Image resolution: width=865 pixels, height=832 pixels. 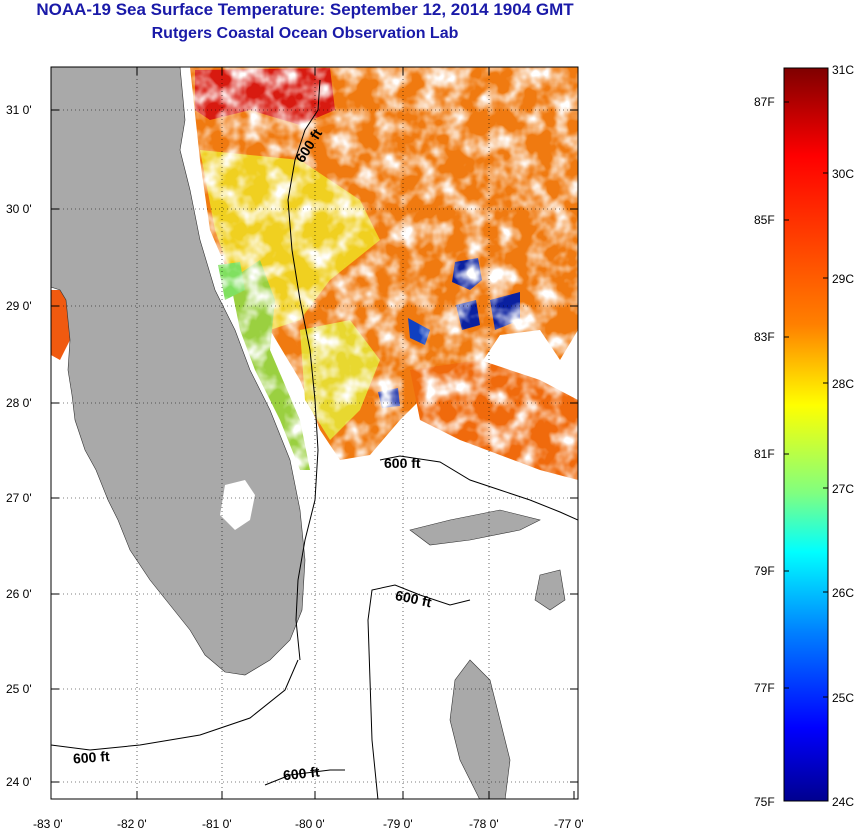 What do you see at coordinates (843, 174) in the screenshot?
I see `celsius-label: 30C` at bounding box center [843, 174].